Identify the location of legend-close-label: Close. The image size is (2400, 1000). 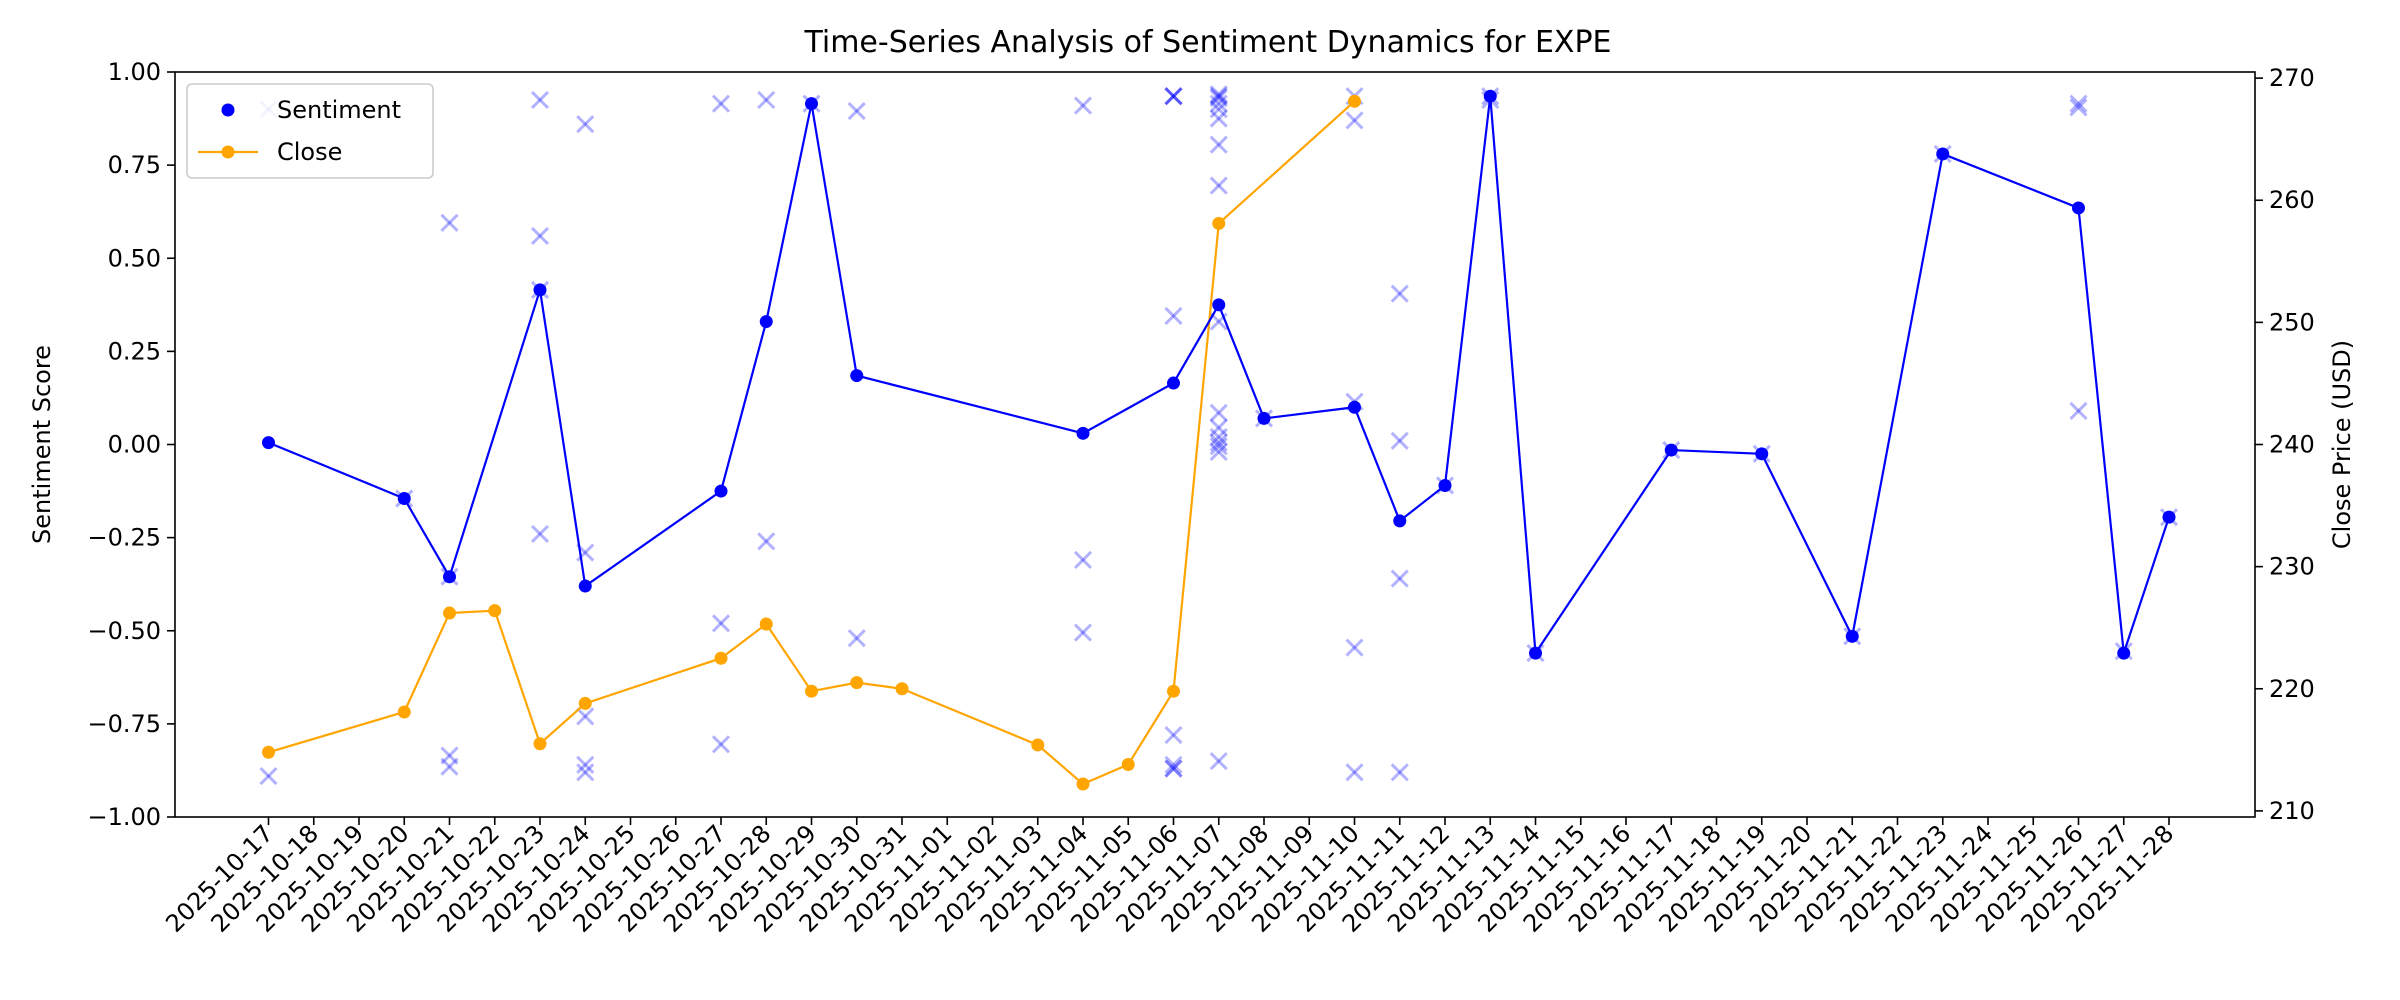
(309, 152).